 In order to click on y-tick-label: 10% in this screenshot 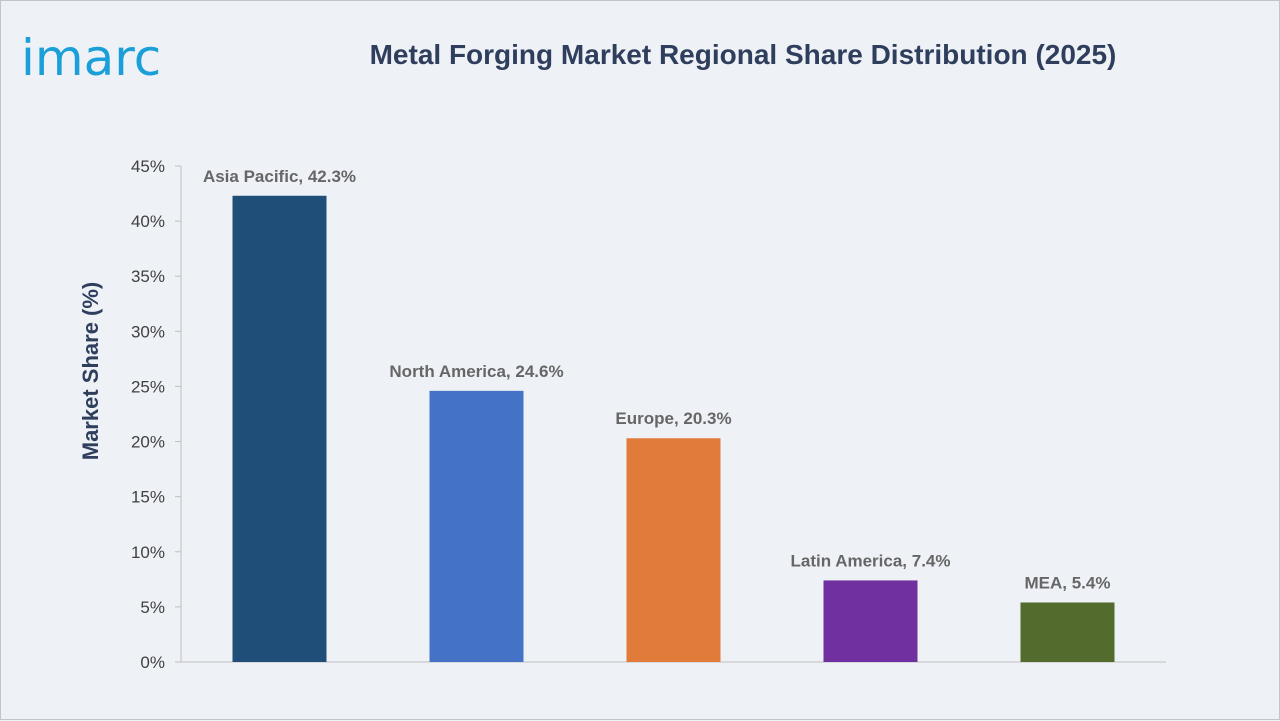, I will do `click(148, 552)`.